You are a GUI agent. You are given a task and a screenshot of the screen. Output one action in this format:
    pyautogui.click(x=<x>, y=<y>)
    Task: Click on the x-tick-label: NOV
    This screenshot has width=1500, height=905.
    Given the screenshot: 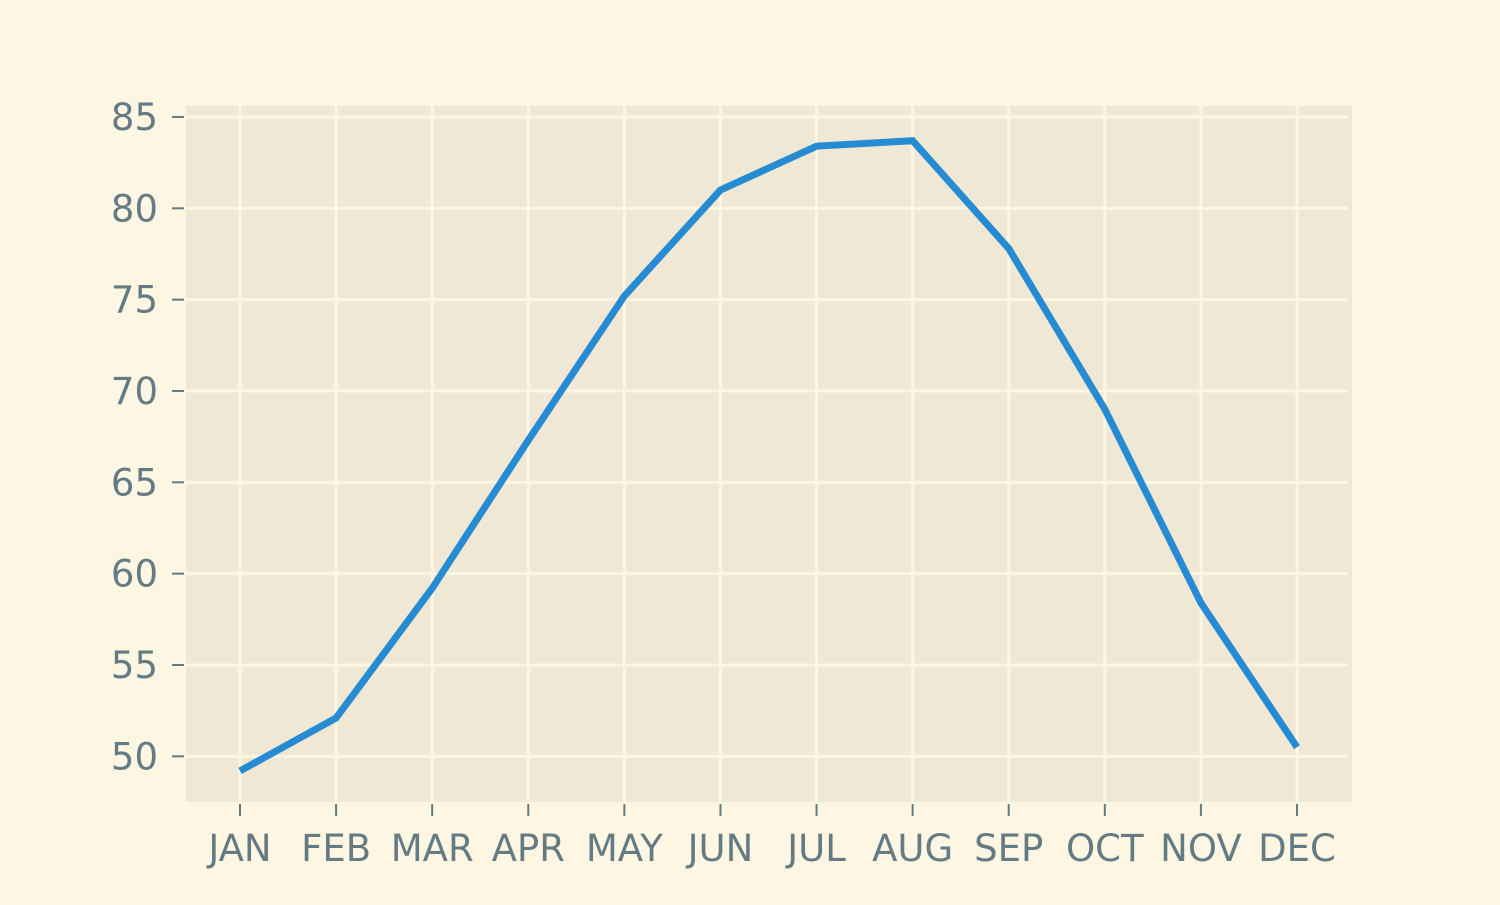 What is the action you would take?
    pyautogui.click(x=1200, y=848)
    